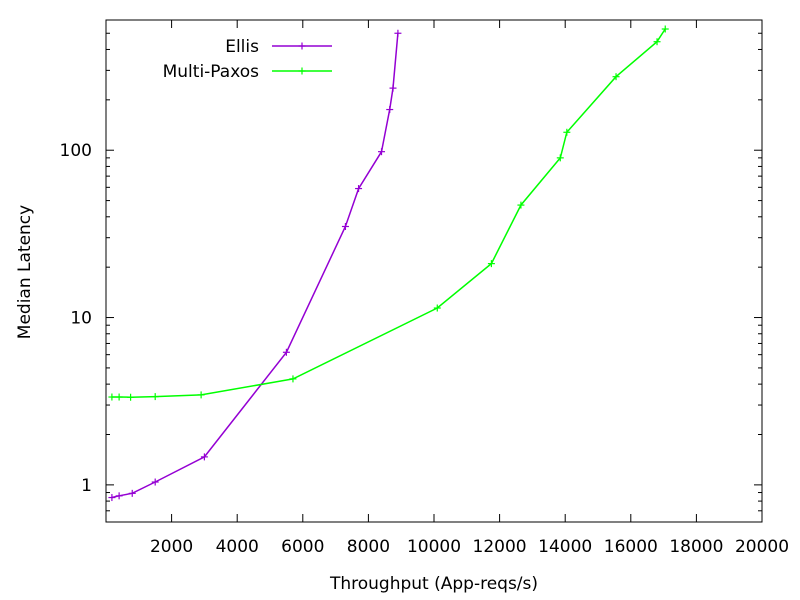 Image resolution: width=800 pixels, height=600 pixels. I want to click on x-tick-label: 16000, so click(631, 547).